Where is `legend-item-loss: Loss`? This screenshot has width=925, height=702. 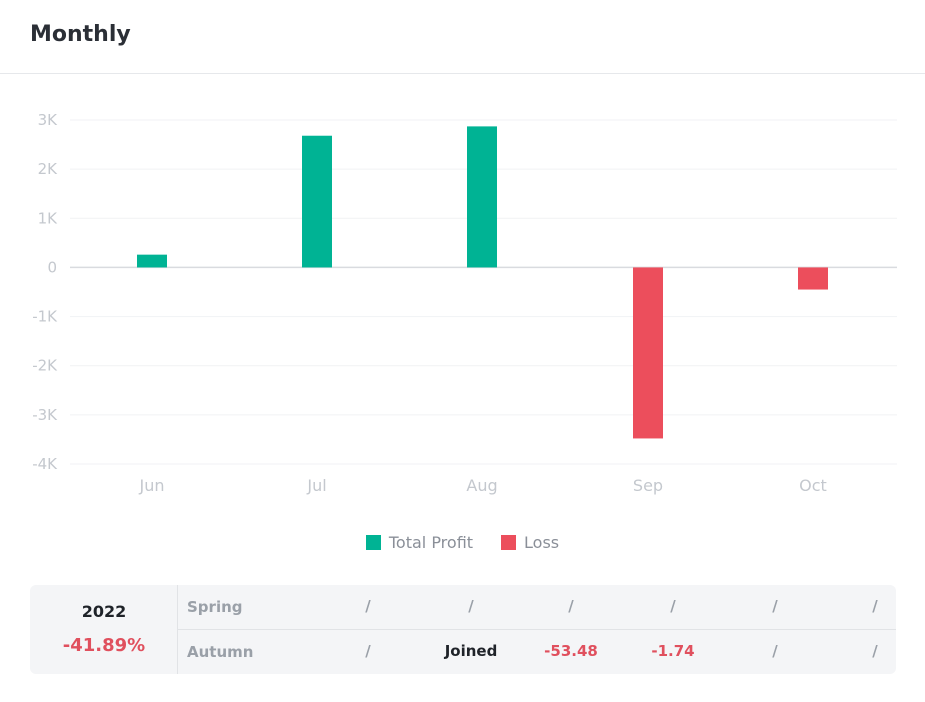
legend-item-loss: Loss is located at coordinates (530, 542).